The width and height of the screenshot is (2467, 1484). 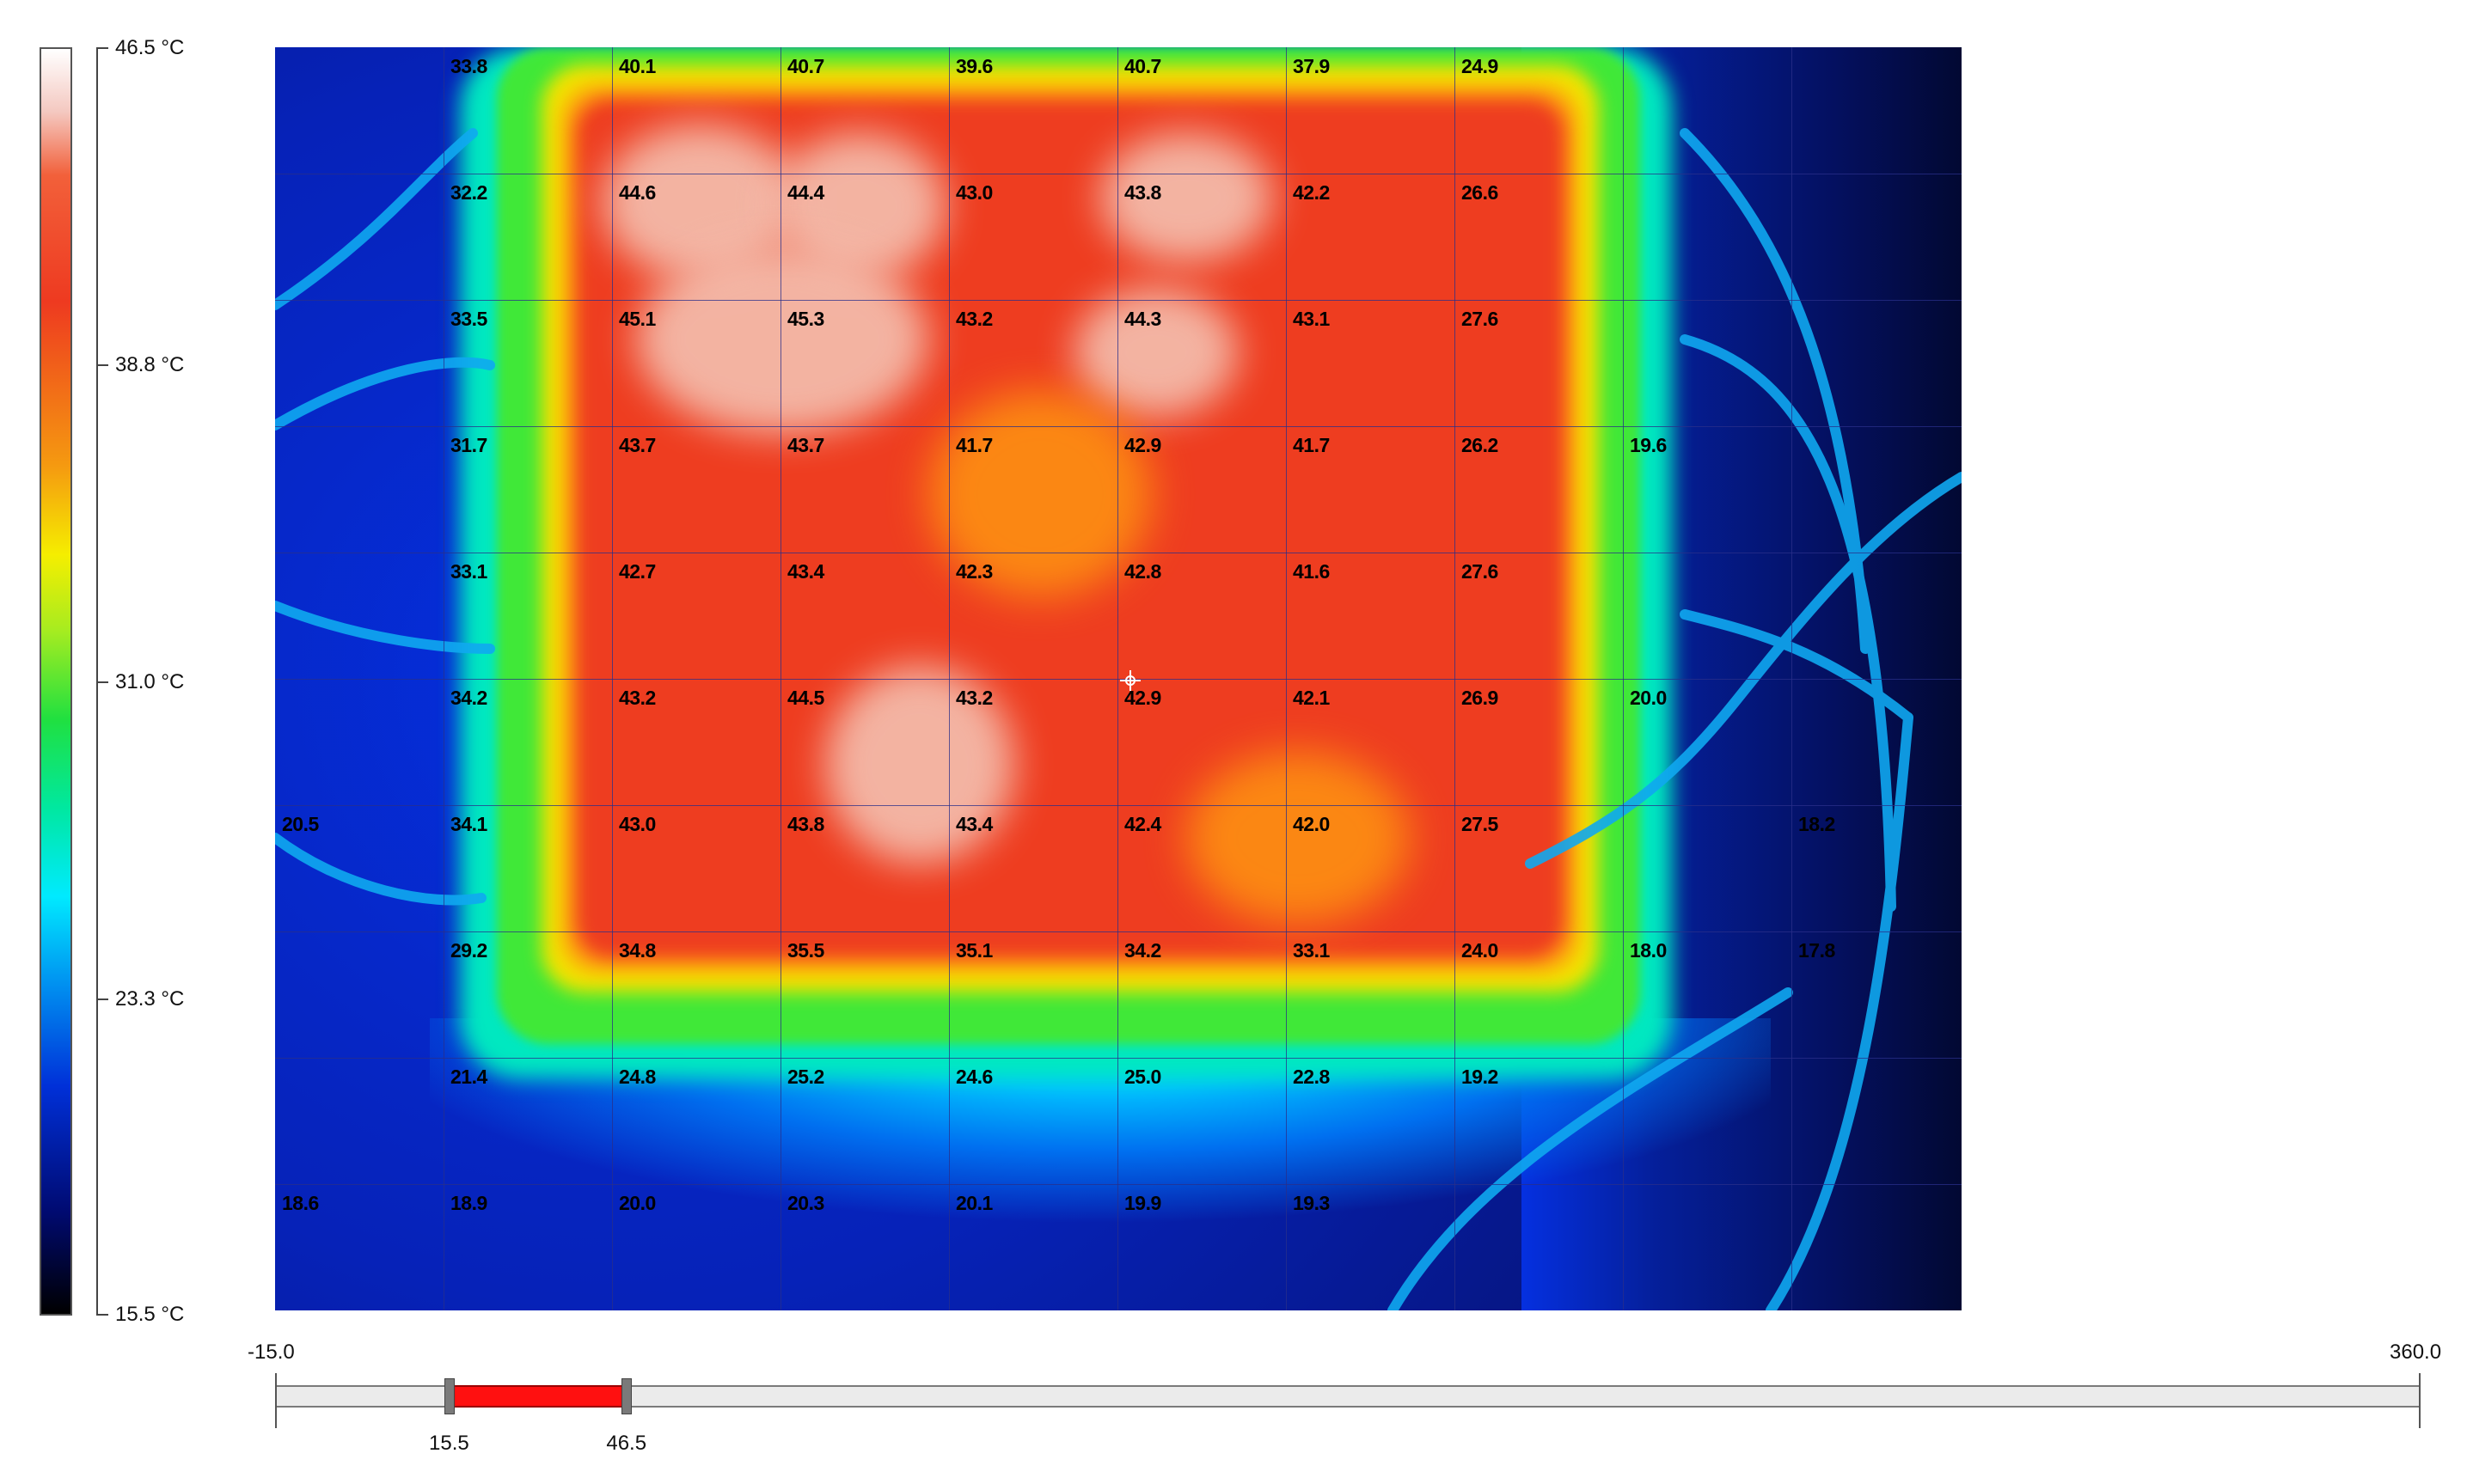 What do you see at coordinates (56, 681) in the screenshot?
I see `color-scale-bar` at bounding box center [56, 681].